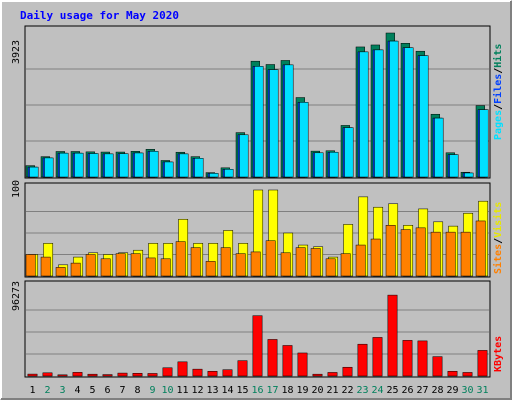 The height and width of the screenshot is (400, 512). Describe the element at coordinates (347, 390) in the screenshot. I see `x-tick-day-22: 22` at that location.